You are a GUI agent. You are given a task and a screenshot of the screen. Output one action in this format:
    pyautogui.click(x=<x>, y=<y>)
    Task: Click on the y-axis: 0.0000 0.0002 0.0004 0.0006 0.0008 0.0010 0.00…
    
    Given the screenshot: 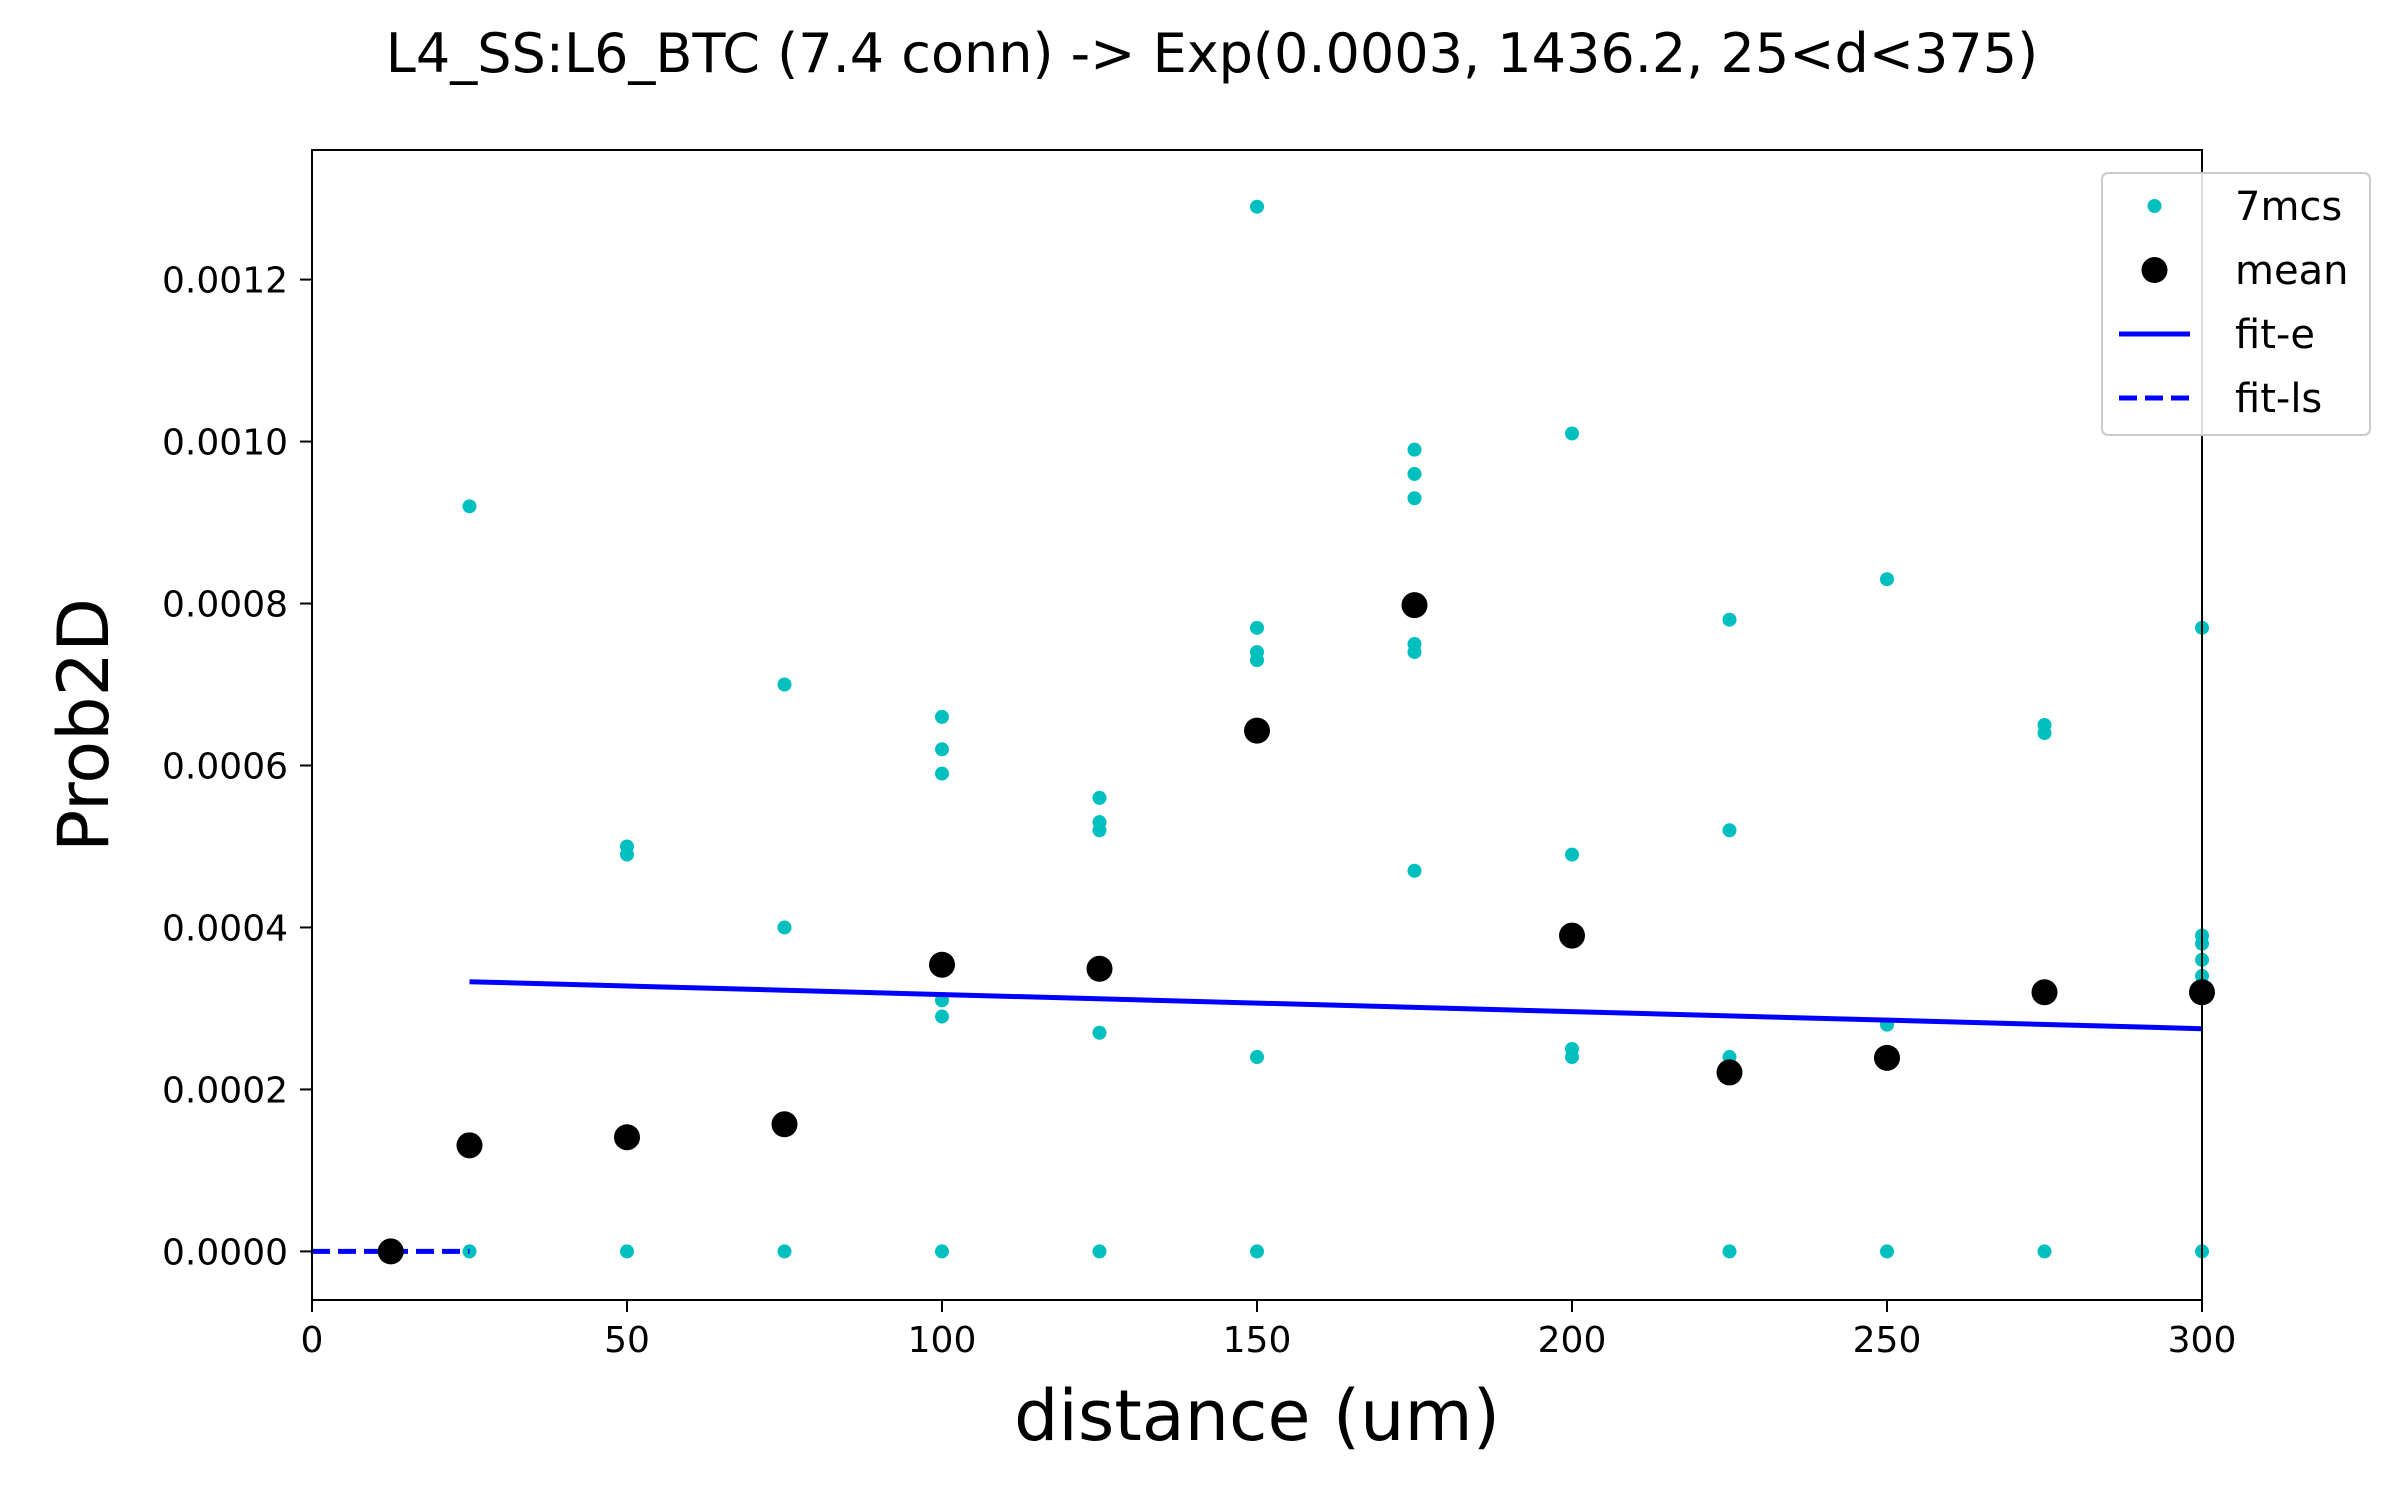 What is the action you would take?
    pyautogui.click(x=237, y=767)
    